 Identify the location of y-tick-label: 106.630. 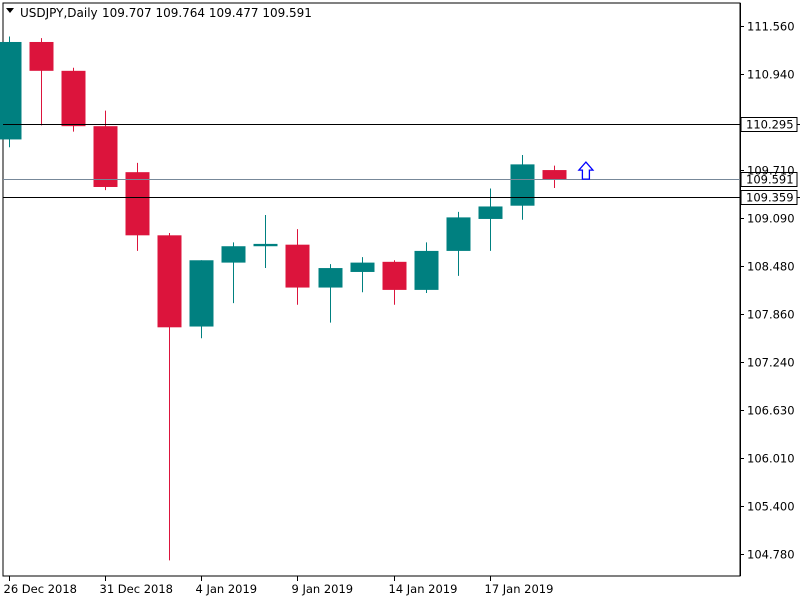
(771, 411).